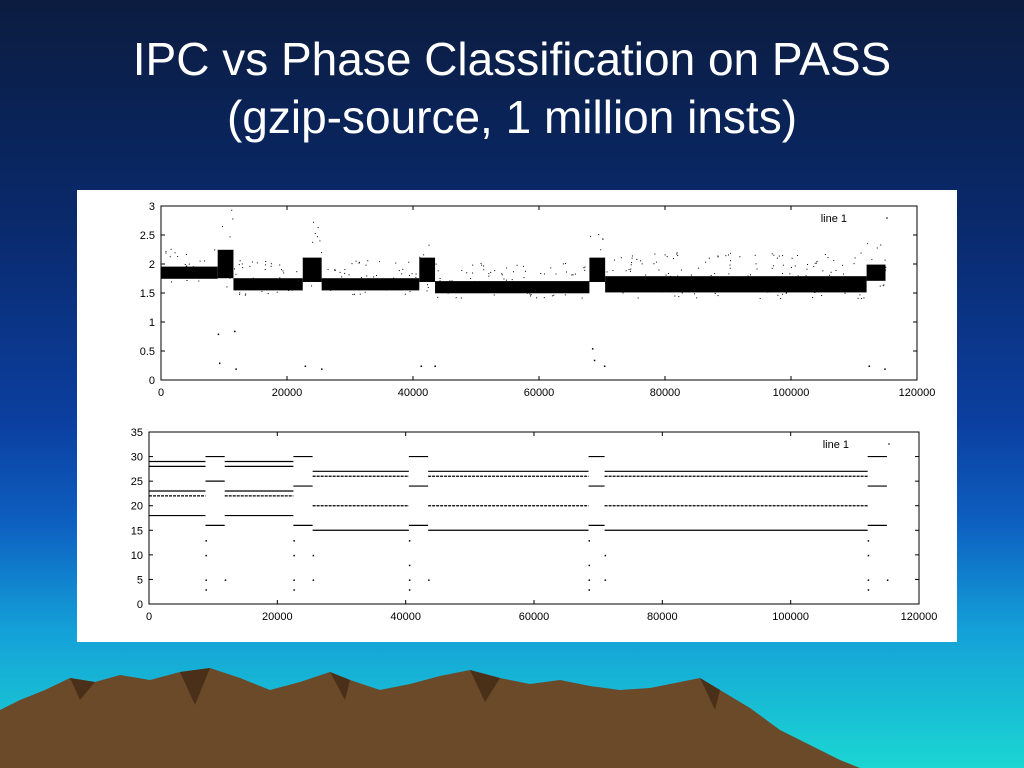 The width and height of the screenshot is (1024, 768). I want to click on y-tick-label: 0, so click(152, 381).